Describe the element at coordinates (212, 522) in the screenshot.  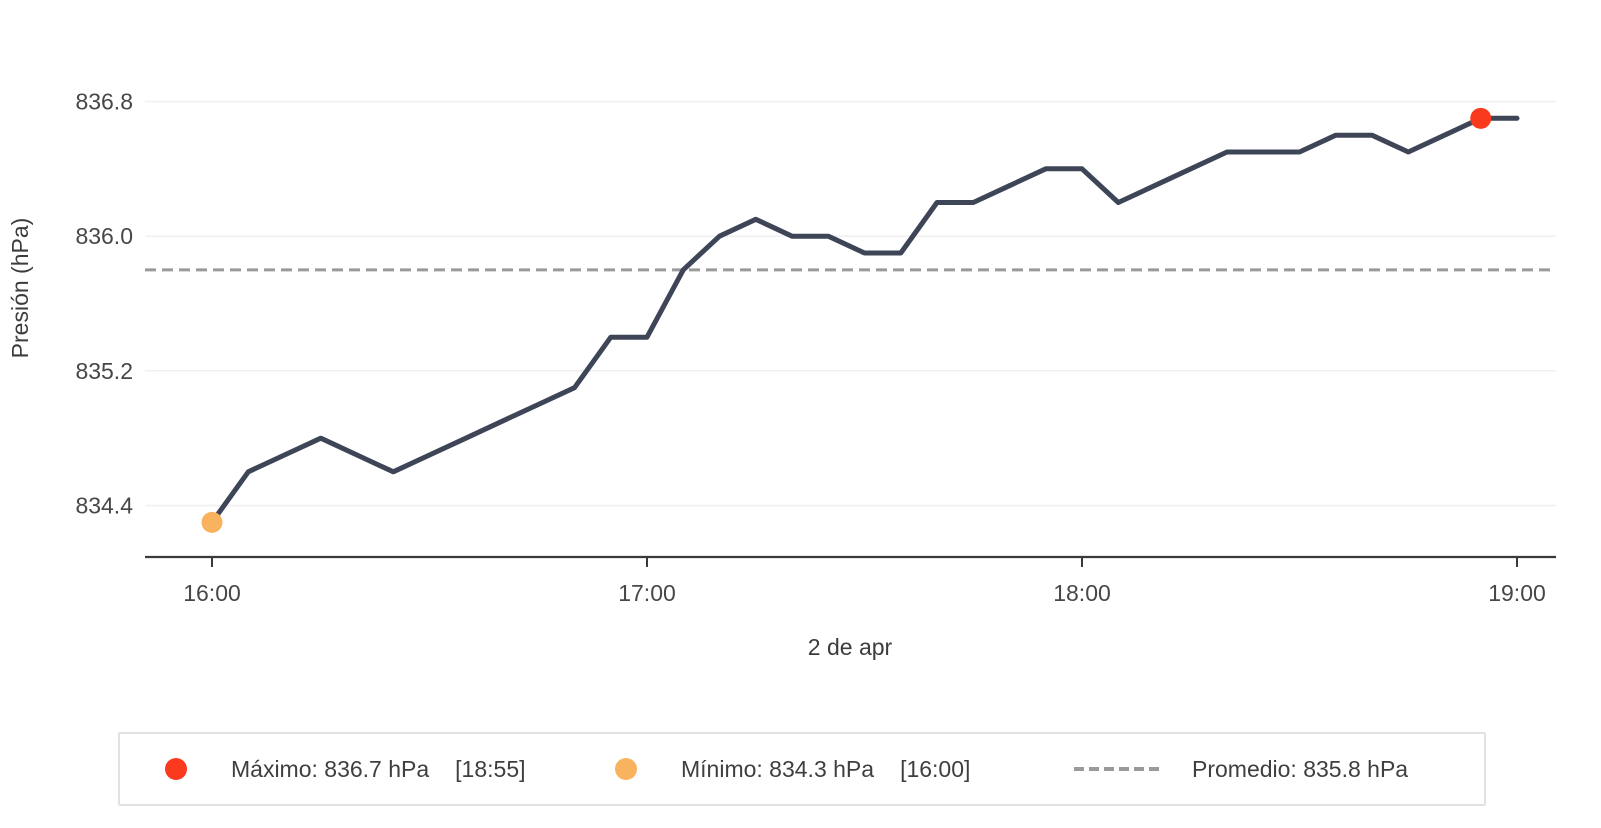
I see `min-point-marker` at that location.